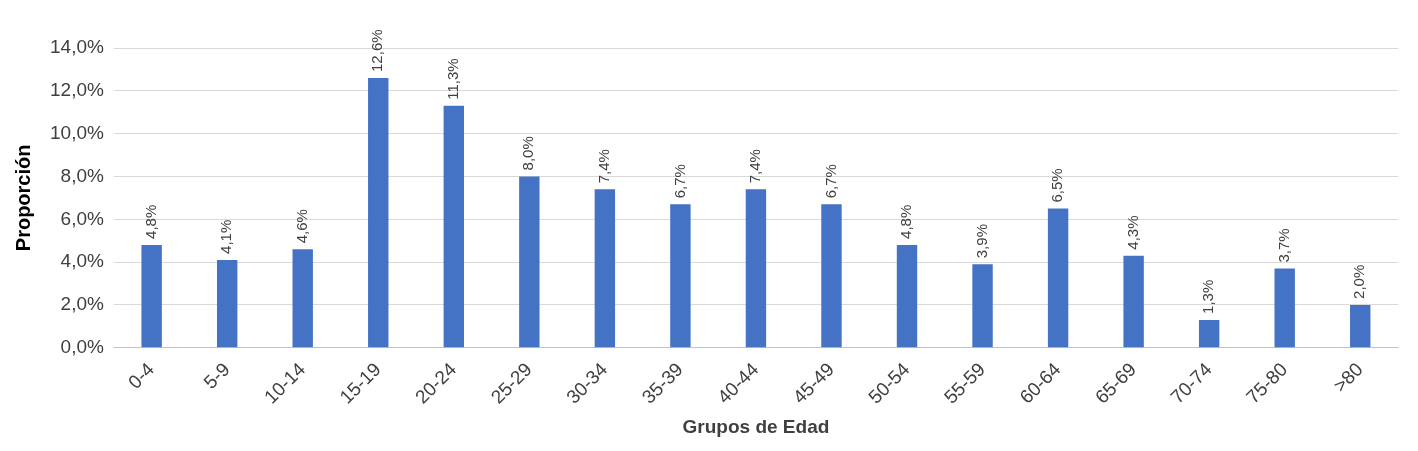 The width and height of the screenshot is (1418, 451). What do you see at coordinates (216, 375) in the screenshot?
I see `x-tick-label: 5-9` at bounding box center [216, 375].